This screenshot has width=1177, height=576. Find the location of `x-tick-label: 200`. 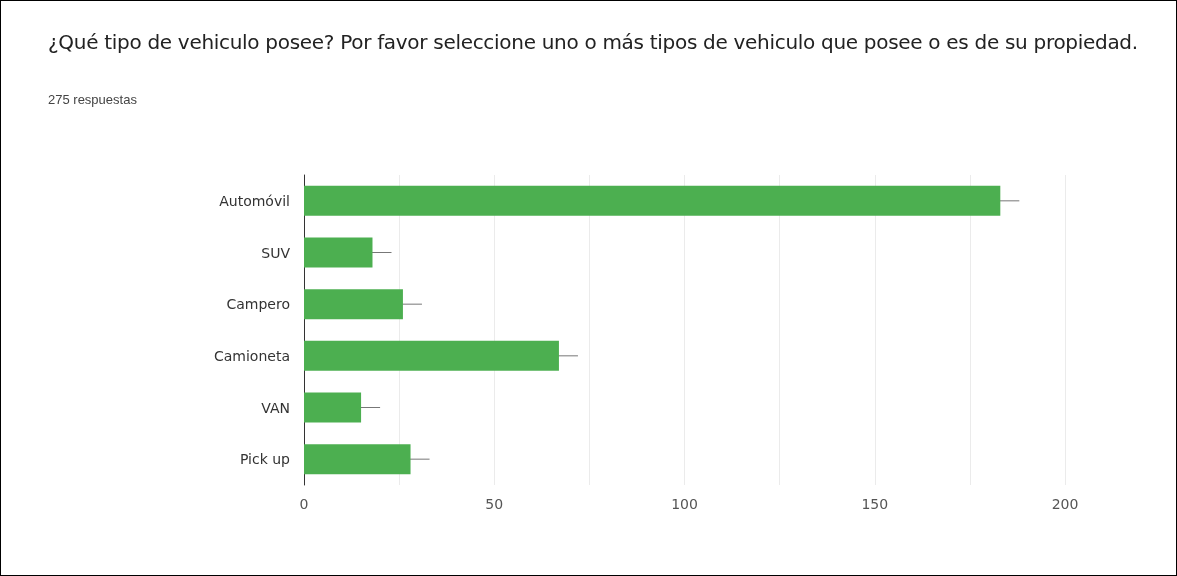

x-tick-label: 200 is located at coordinates (1065, 504).